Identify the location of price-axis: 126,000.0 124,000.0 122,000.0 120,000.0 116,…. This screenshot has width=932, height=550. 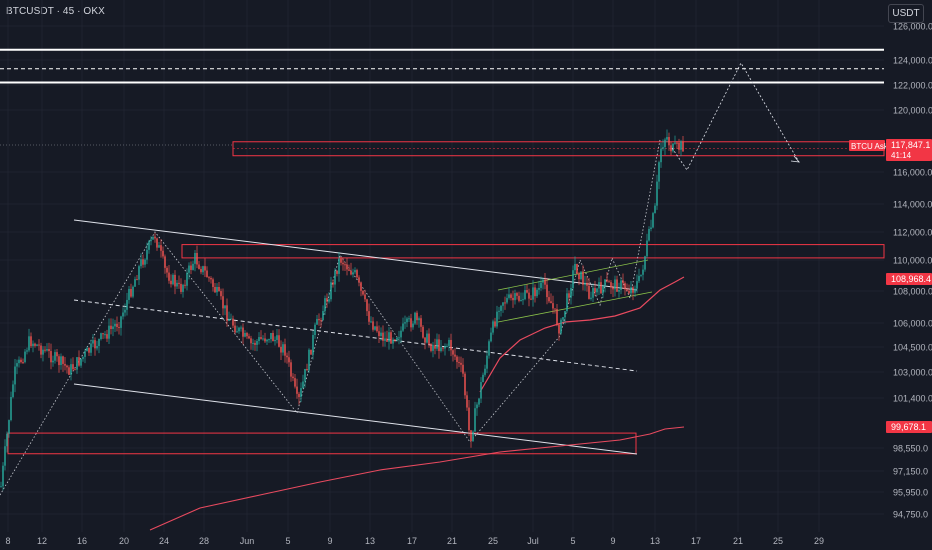
(912, 271).